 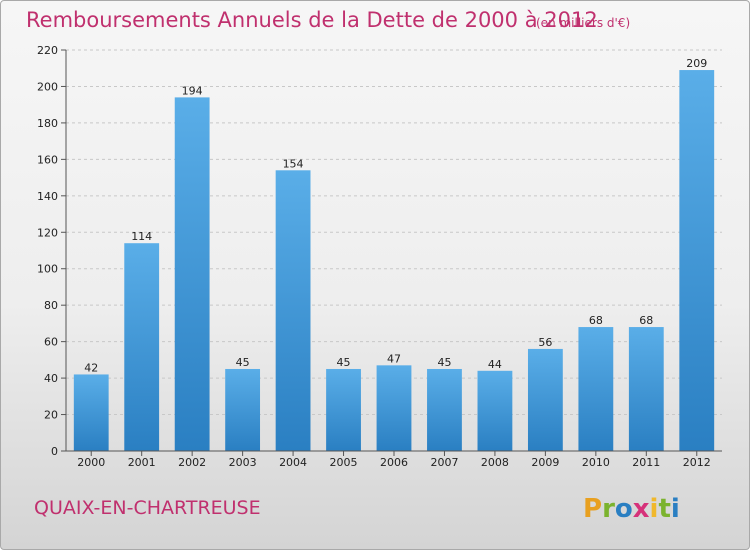 I want to click on data-label: 194, so click(x=192, y=90).